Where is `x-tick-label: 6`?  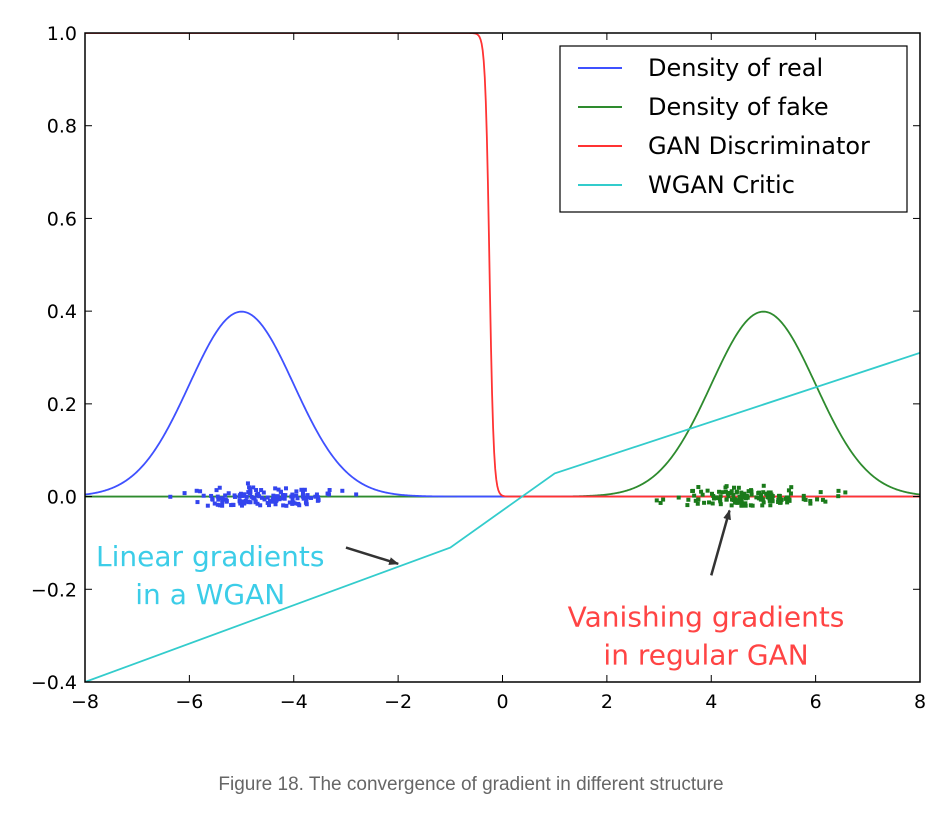 x-tick-label: 6 is located at coordinates (816, 702).